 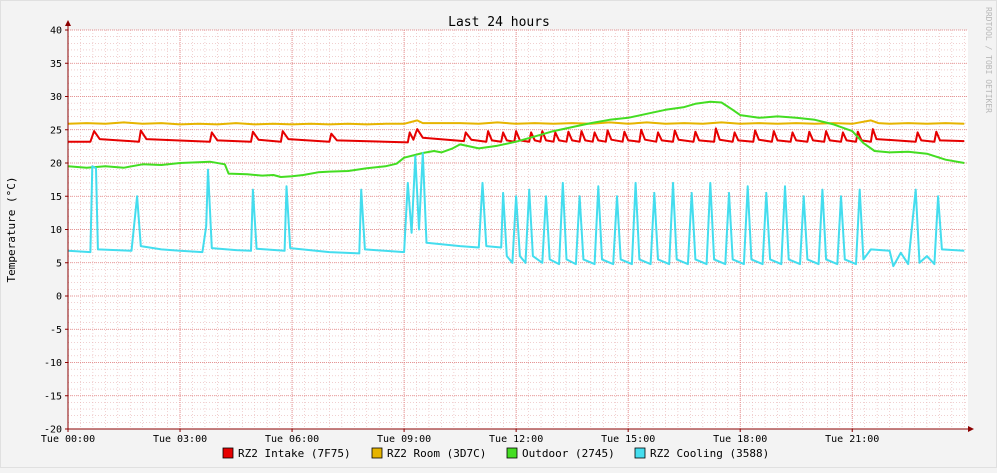 I want to click on x-tick-label: Tue 03:00, so click(x=180, y=439).